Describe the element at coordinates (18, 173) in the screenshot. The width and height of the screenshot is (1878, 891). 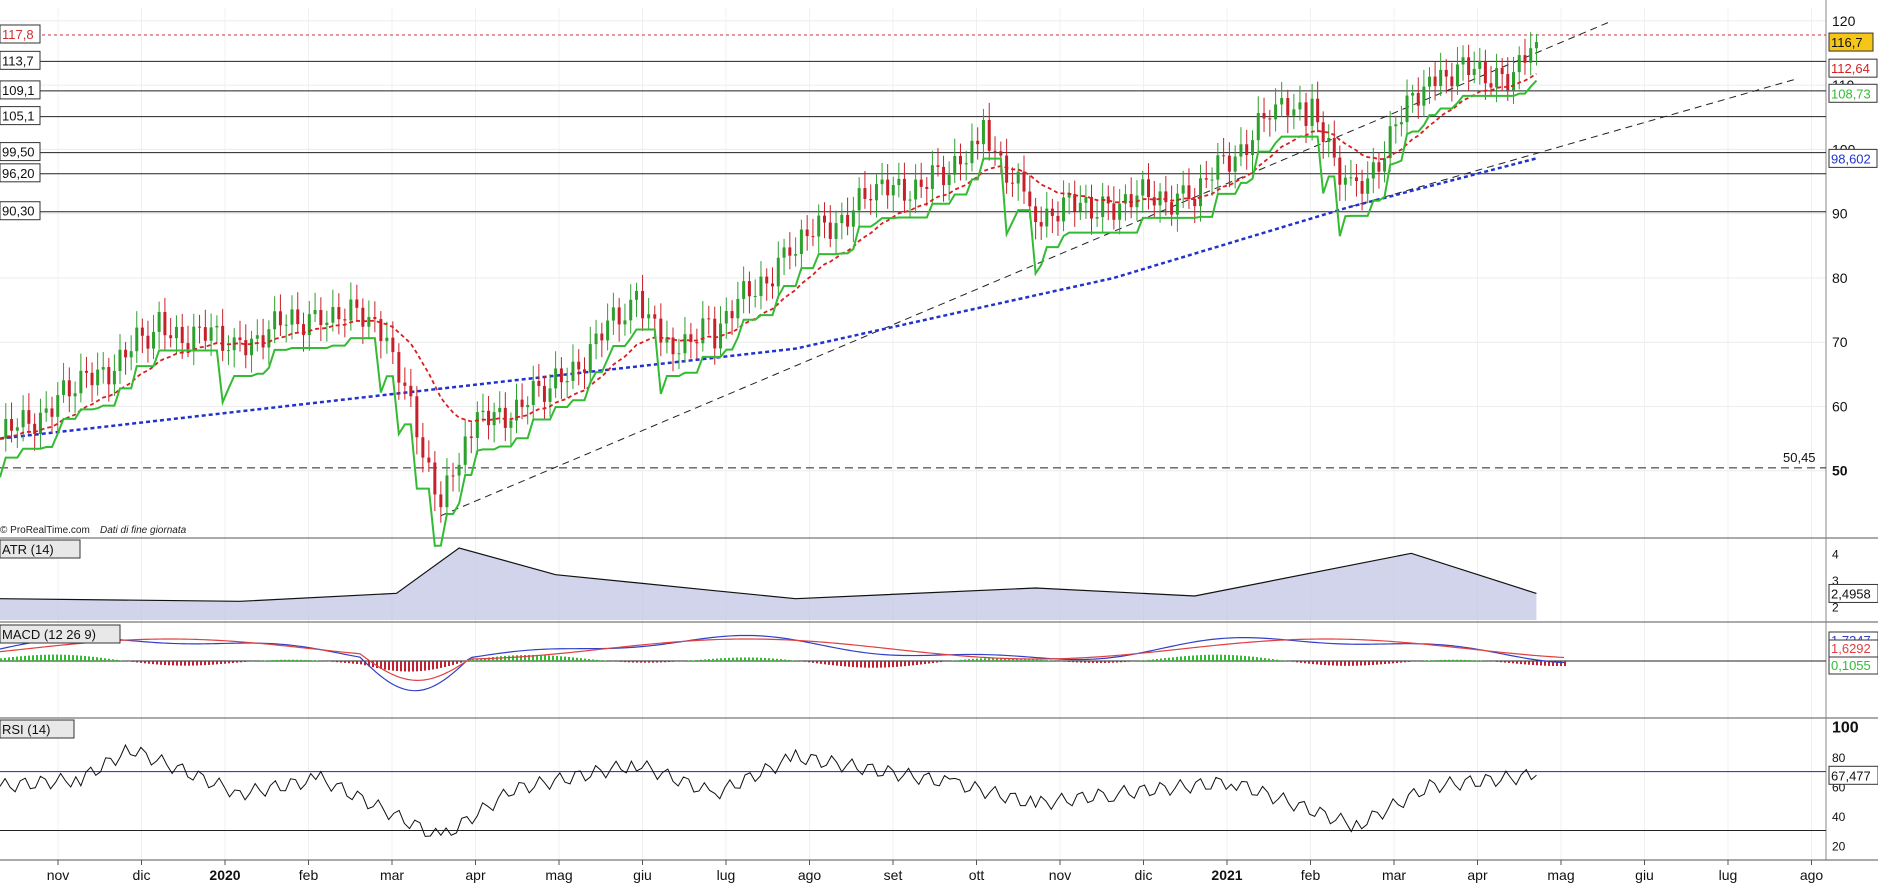
I see `level-label: 96,20` at that location.